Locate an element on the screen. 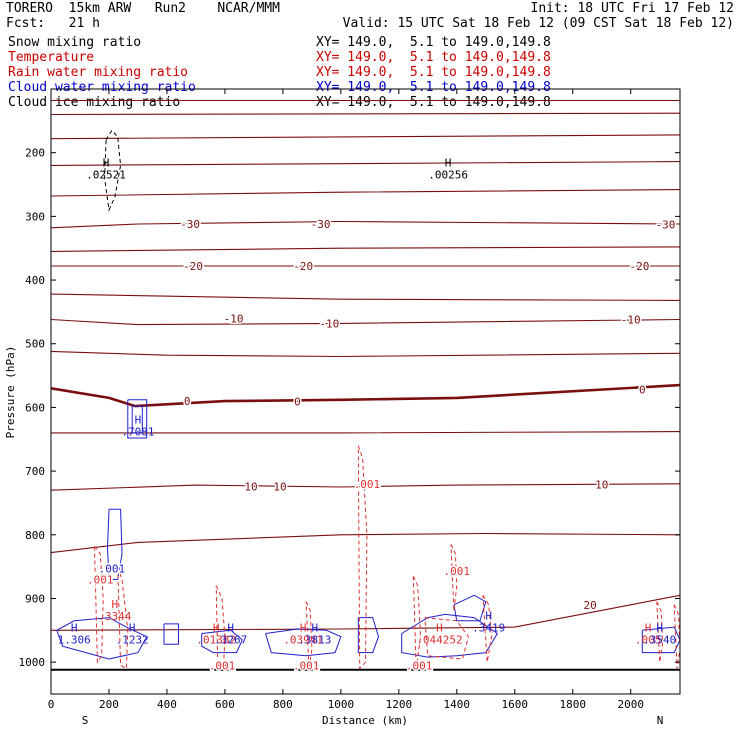  x-tick-label-4: 800 is located at coordinates (283, 704).